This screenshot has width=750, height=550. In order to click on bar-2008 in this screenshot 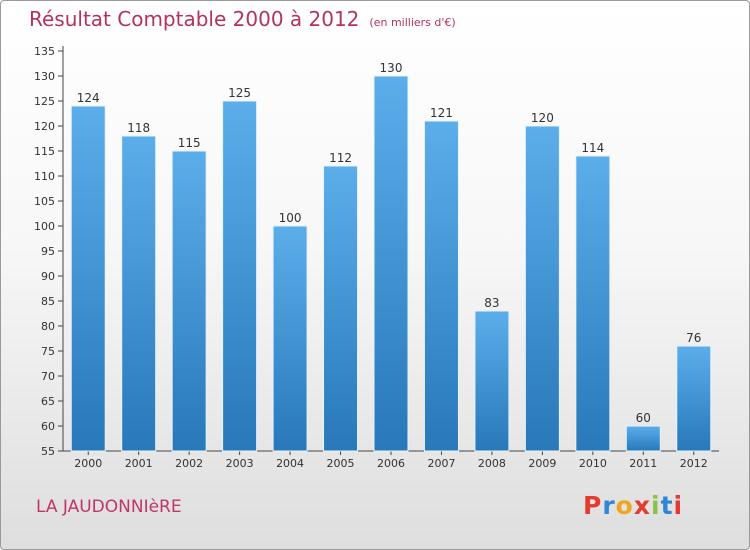, I will do `click(492, 381)`.